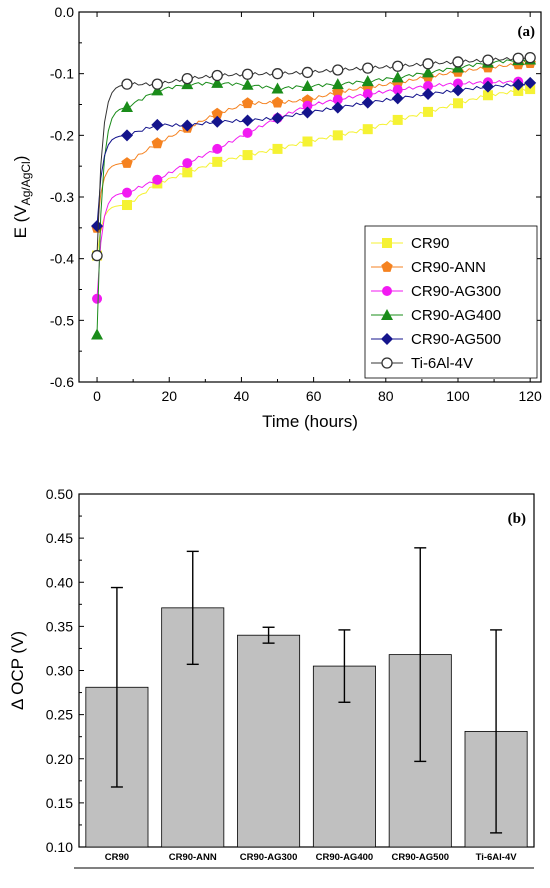  Describe the element at coordinates (442, 363) in the screenshot. I see `legend-label: Ti-6Al-4V` at that location.